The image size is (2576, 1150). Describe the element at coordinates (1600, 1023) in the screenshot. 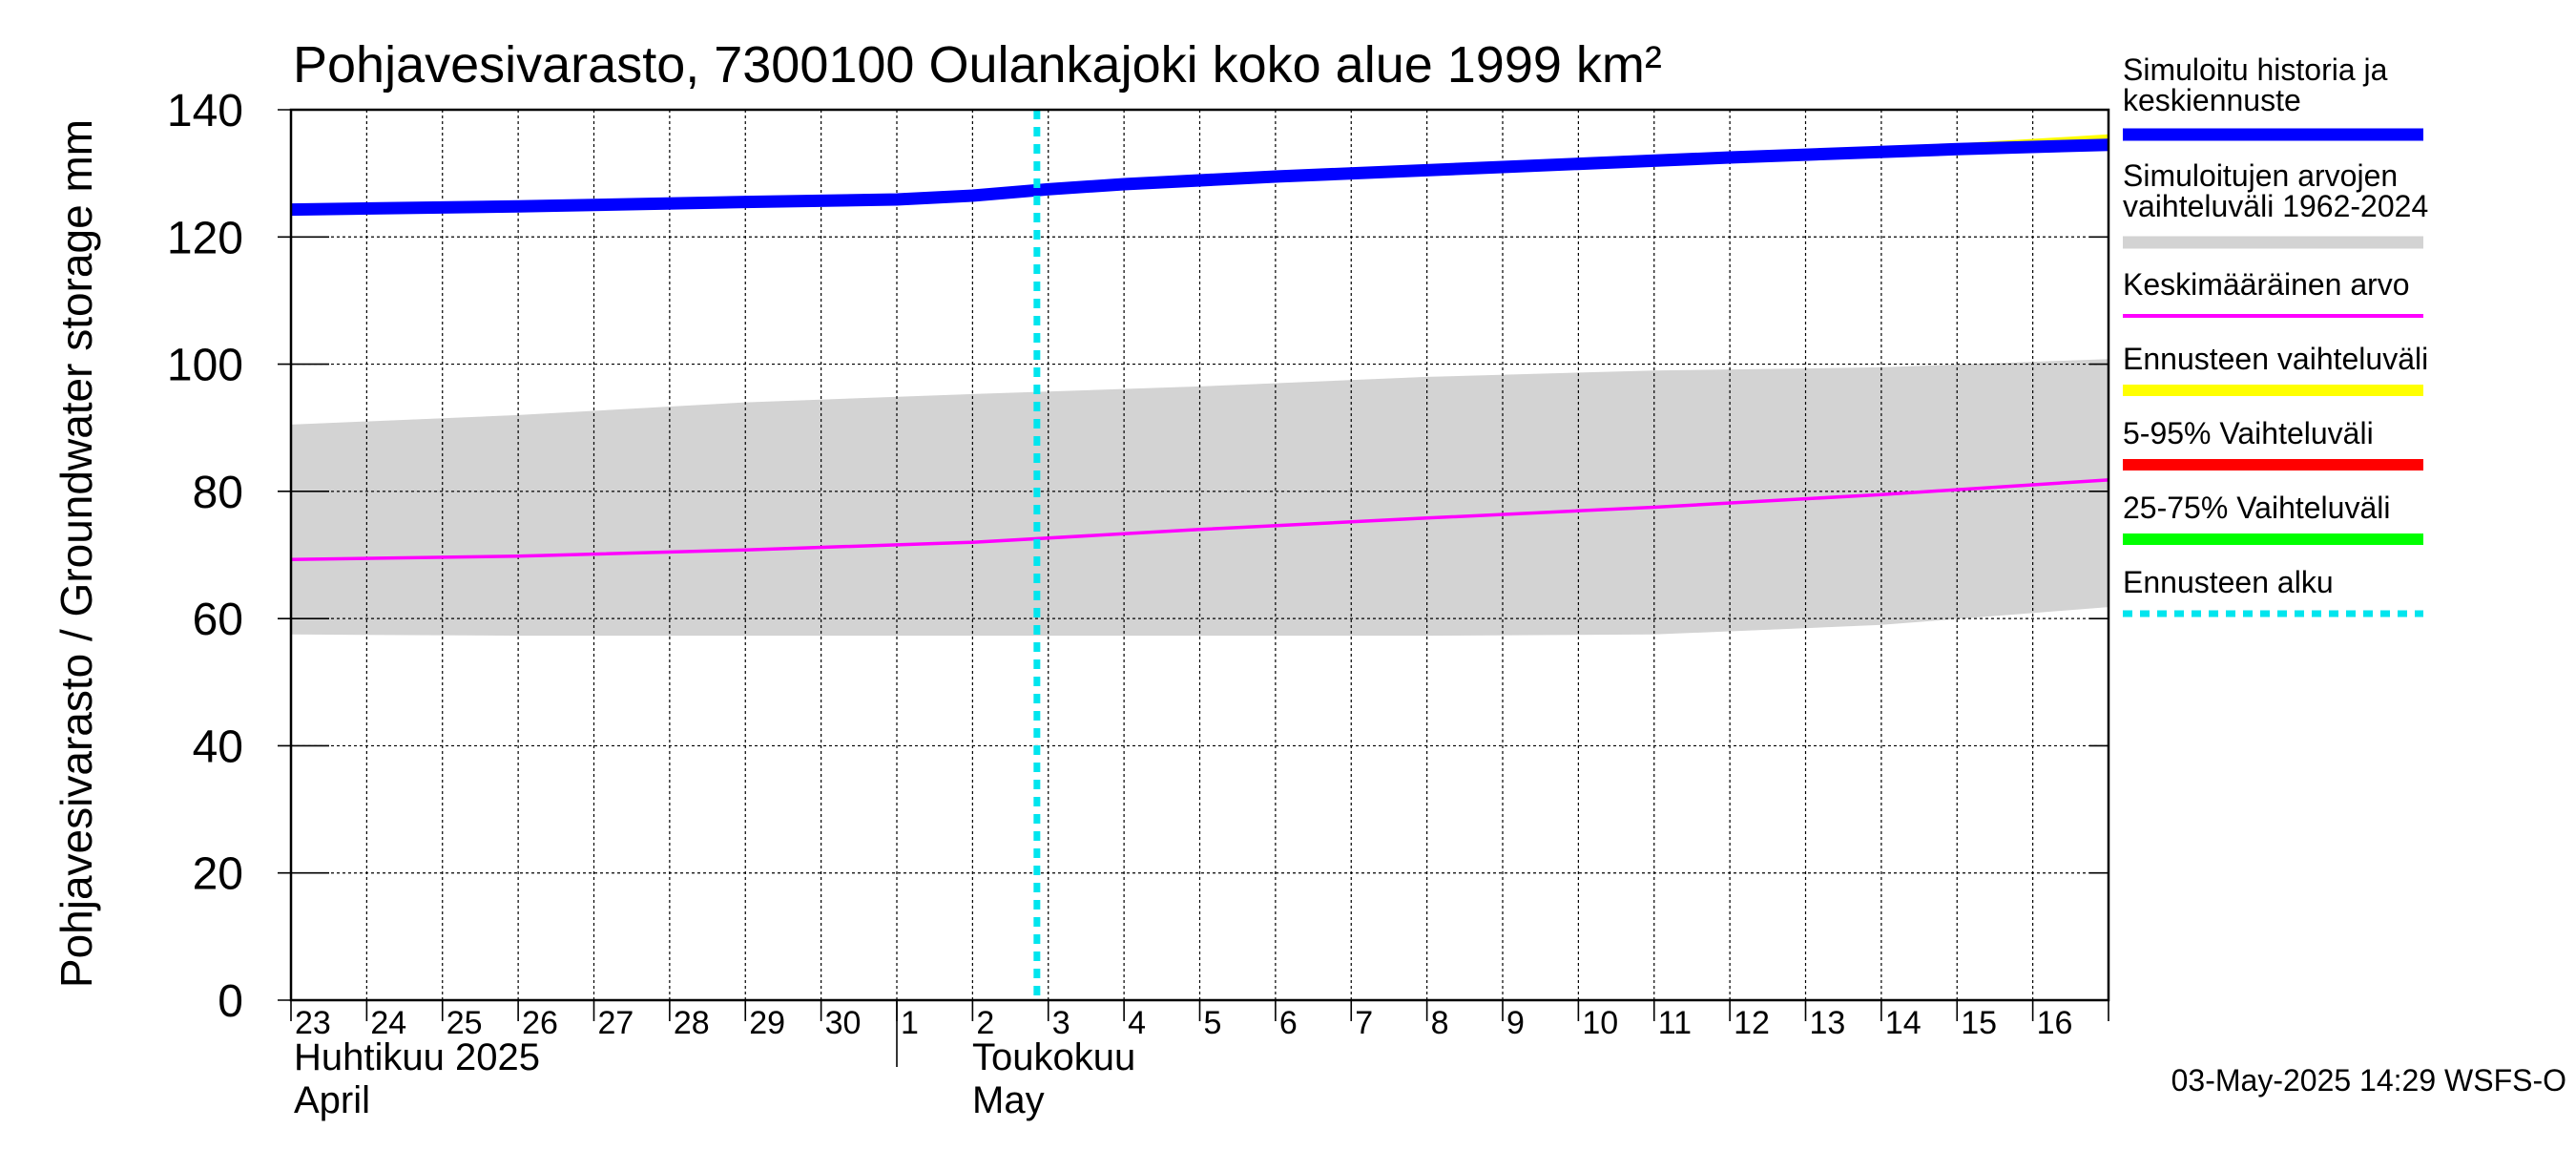

I see `x-tick-label: 10` at that location.